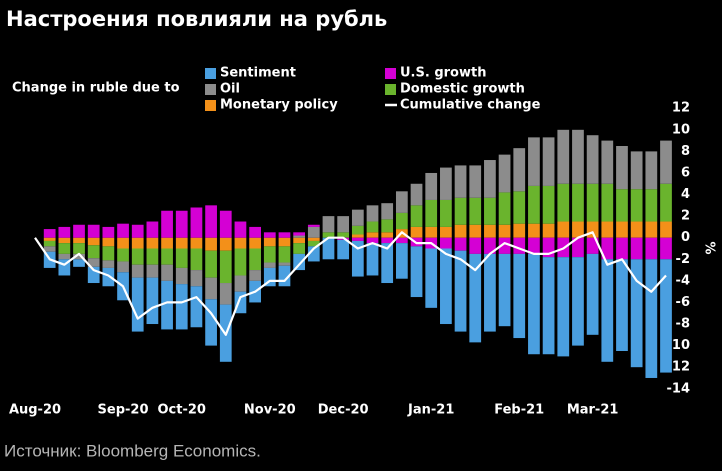 The image size is (722, 471). I want to click on x-tick-label: Nov-20, so click(270, 410).